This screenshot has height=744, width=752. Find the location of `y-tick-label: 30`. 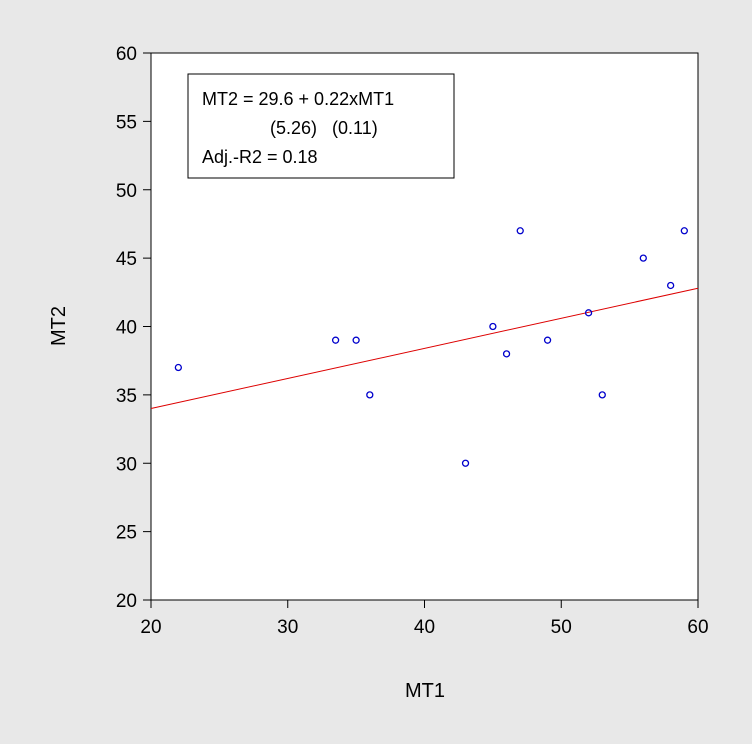

y-tick-label: 30 is located at coordinates (126, 464).